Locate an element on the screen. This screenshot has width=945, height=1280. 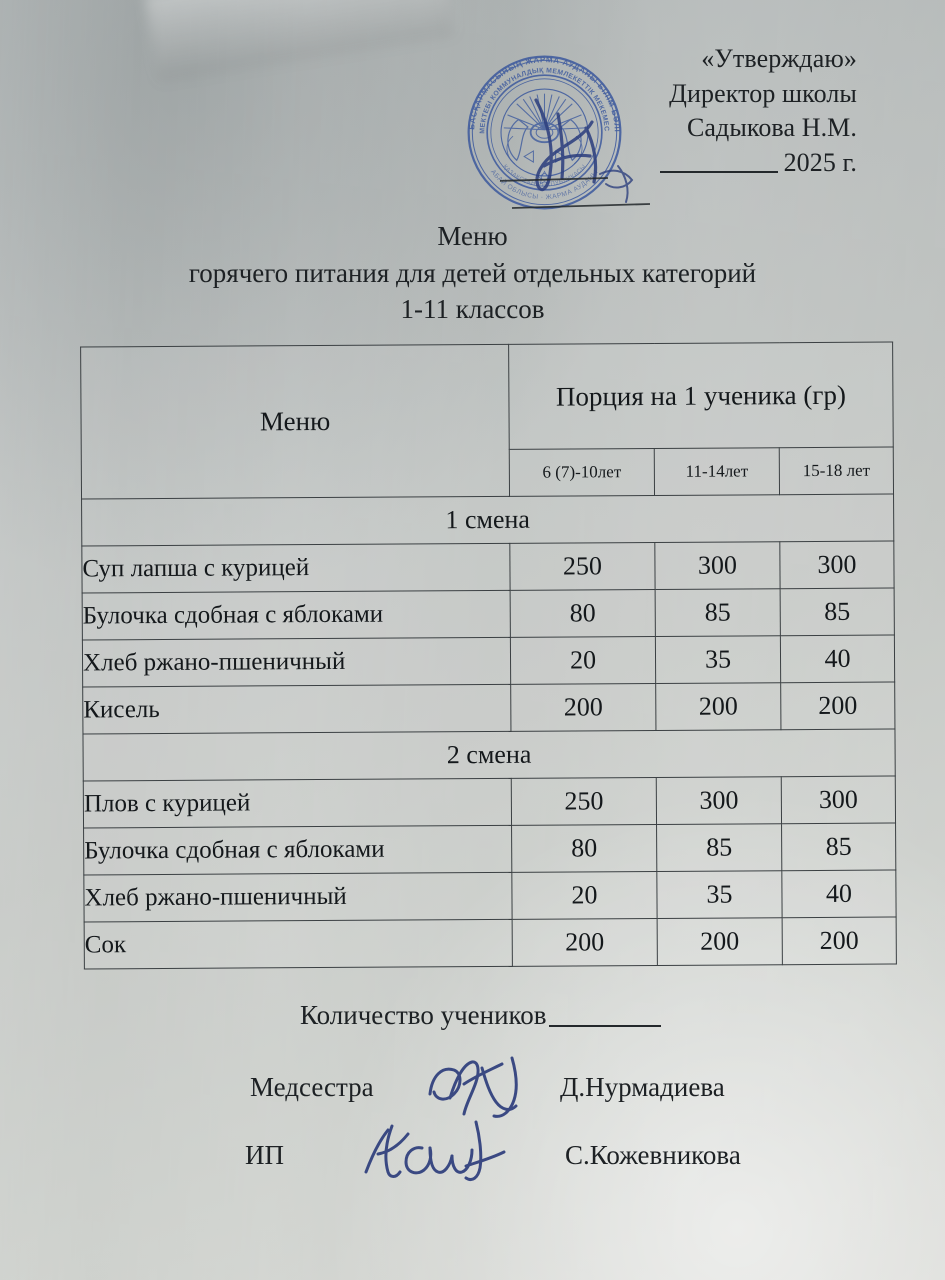
dish-name: Сок is located at coordinates (298, 944).